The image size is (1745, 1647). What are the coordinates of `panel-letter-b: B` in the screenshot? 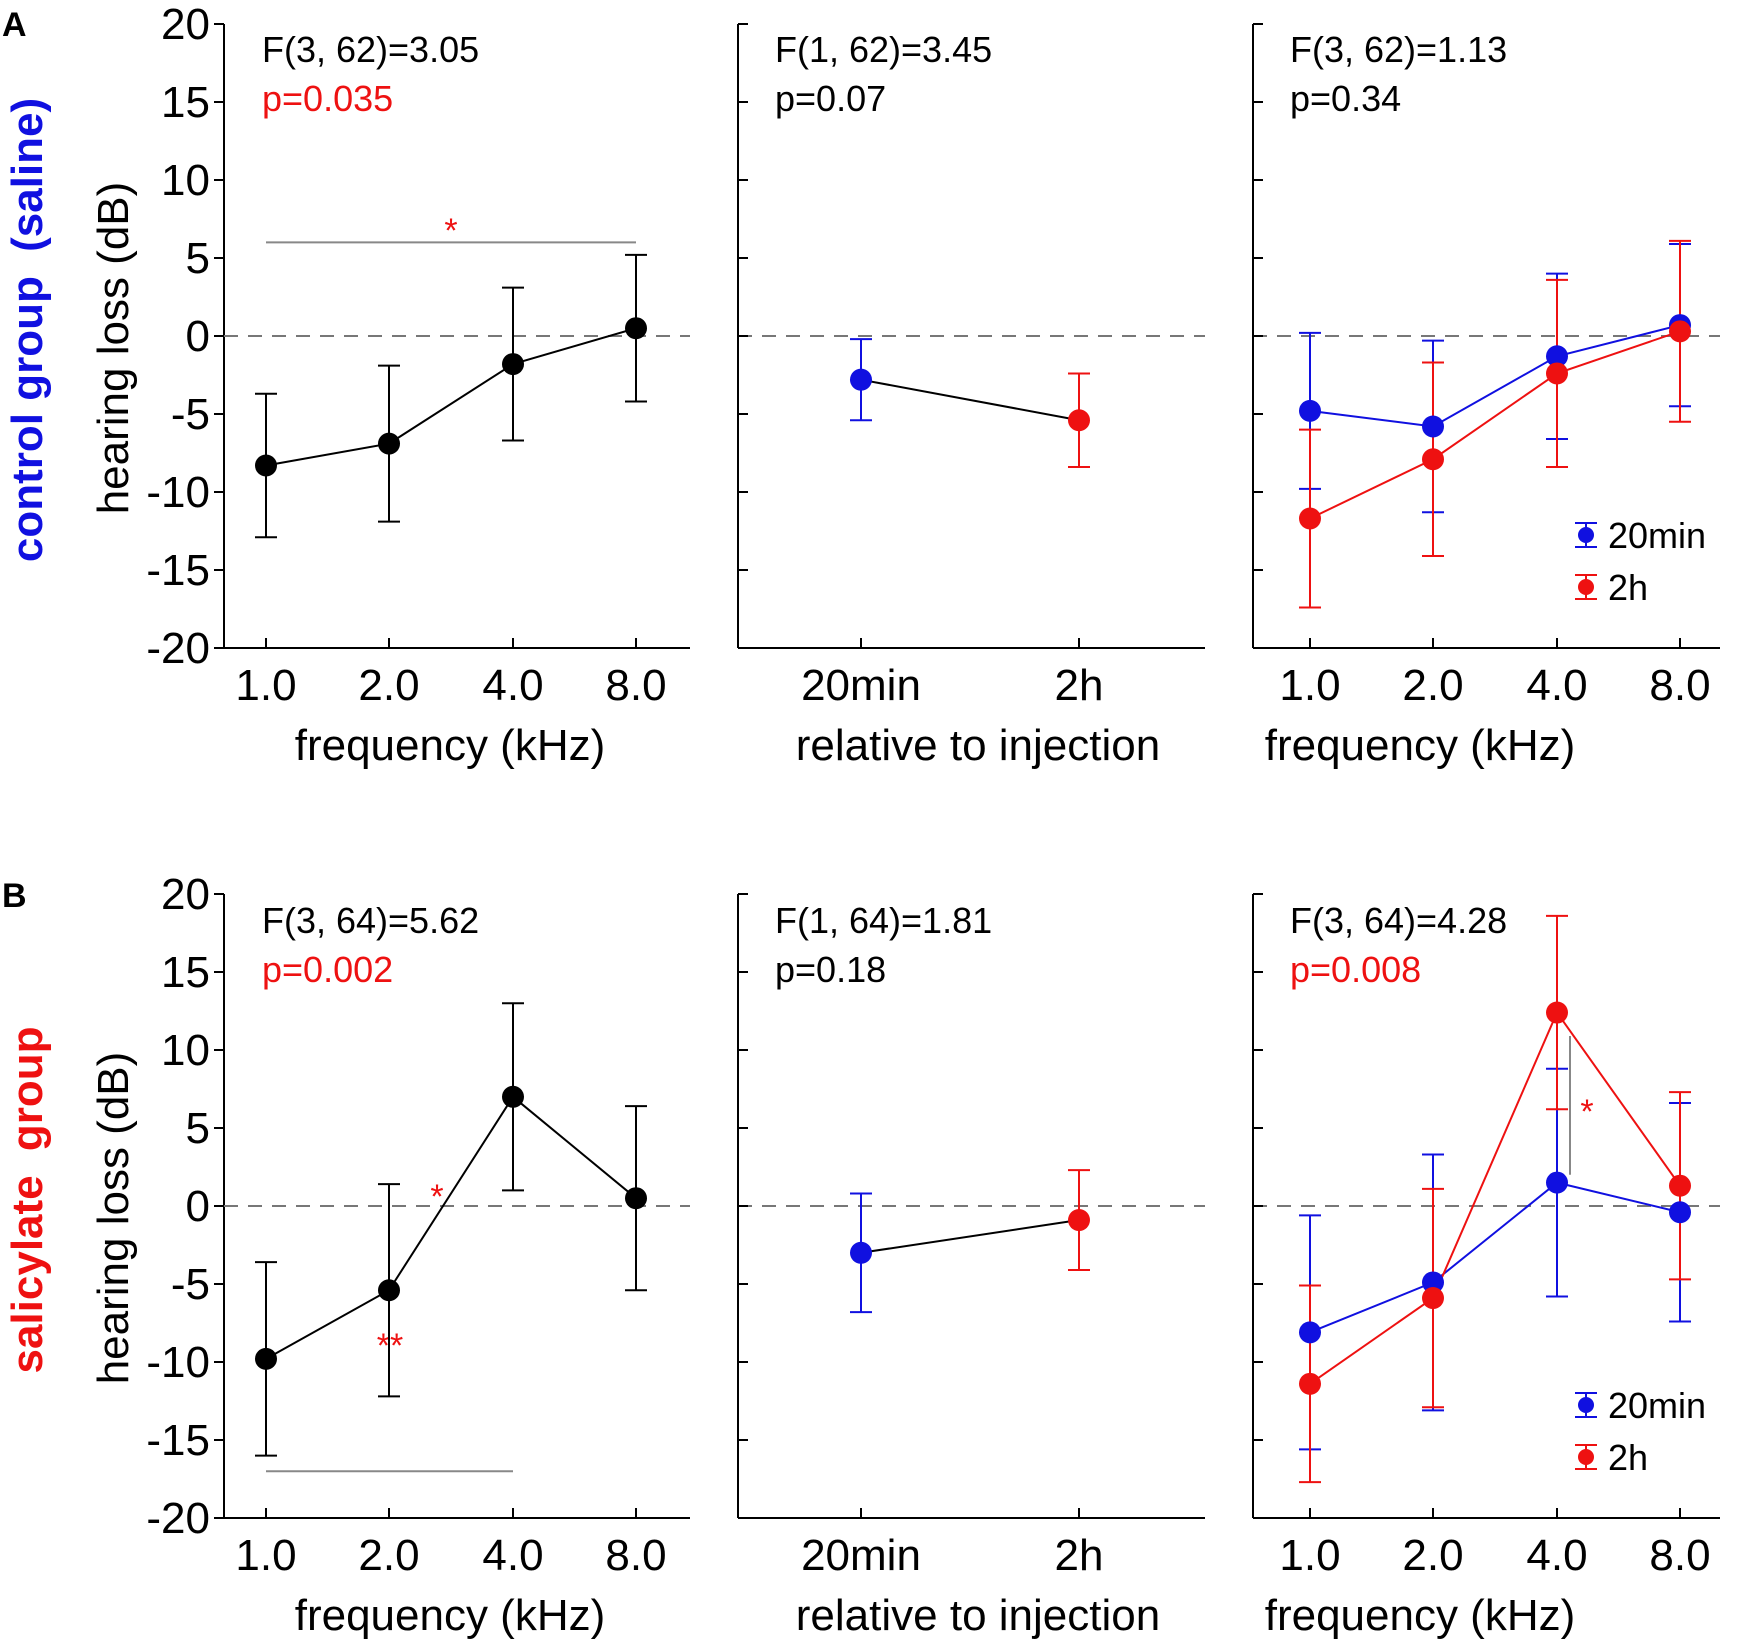 It's located at (14, 896).